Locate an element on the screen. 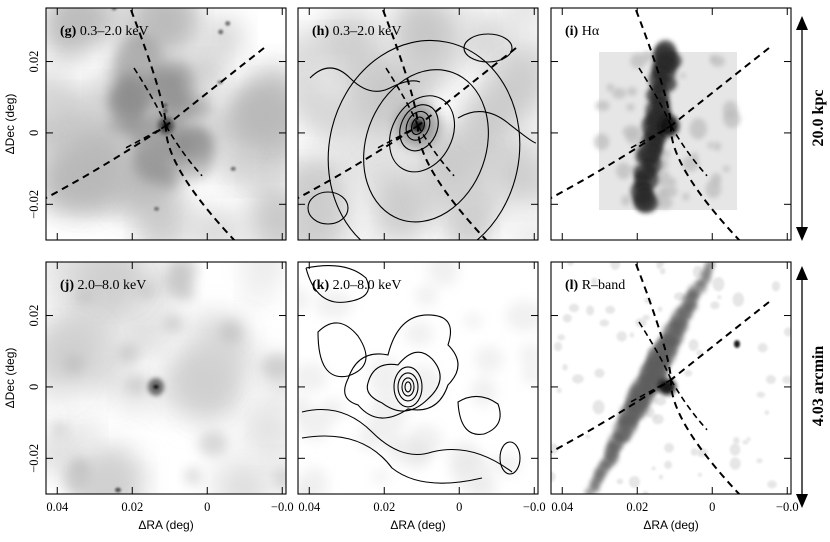  y-tick-label: 0.02 is located at coordinates (34, 62).